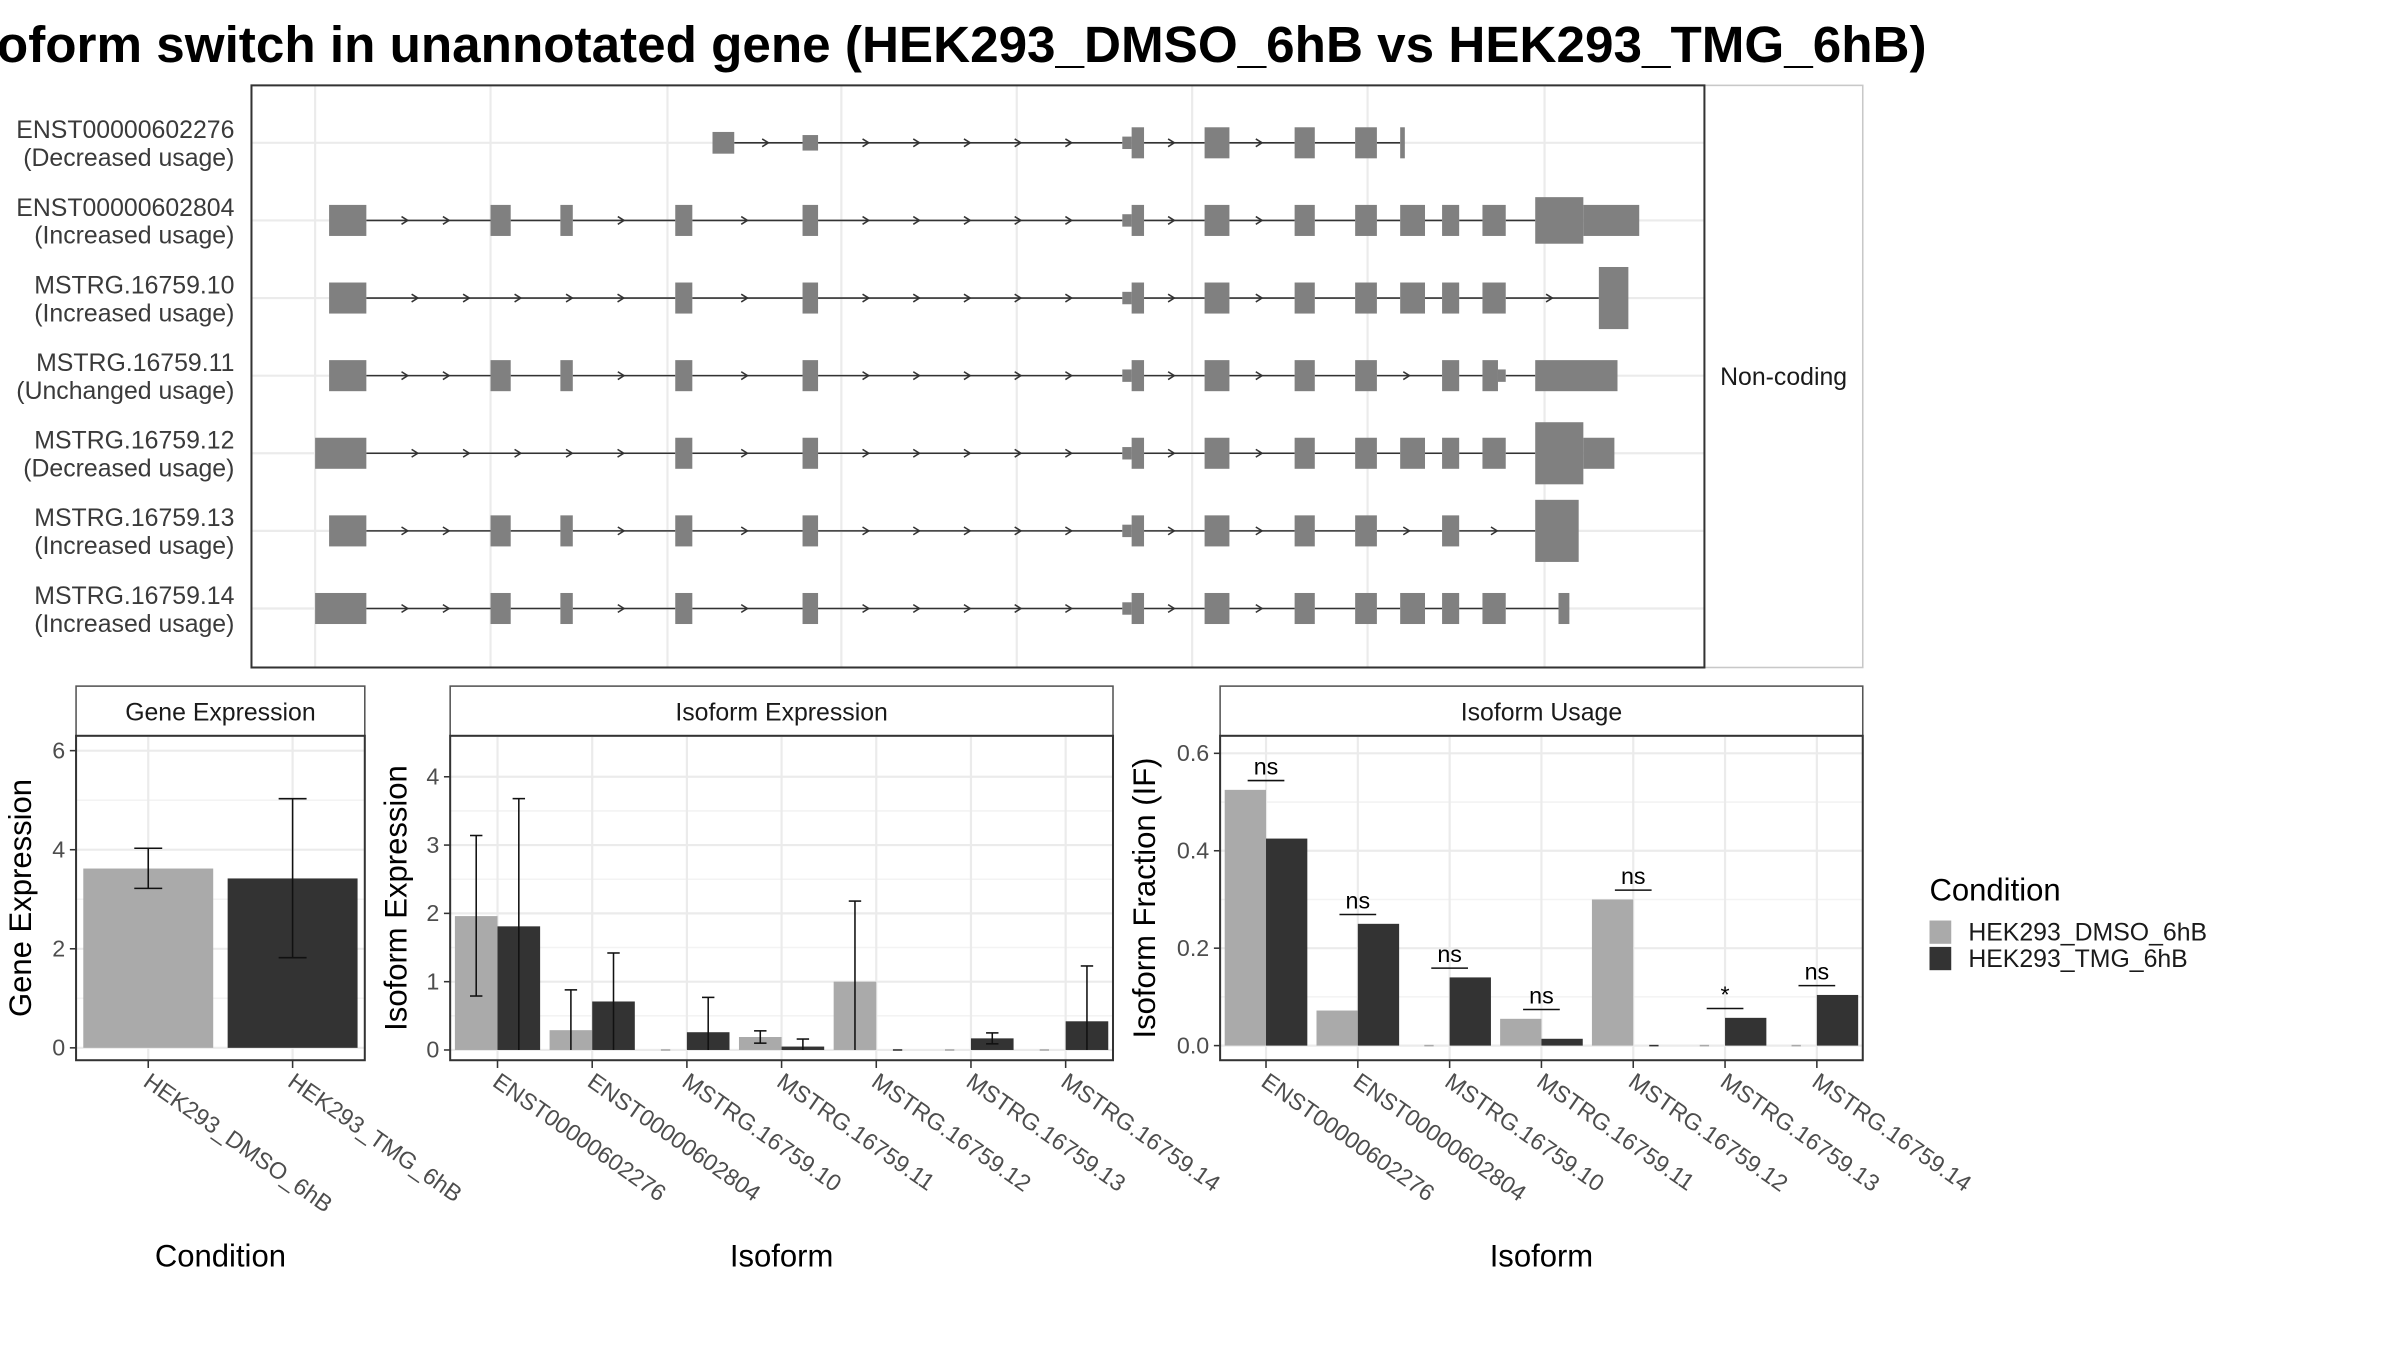 The height and width of the screenshot is (1350, 2400). What do you see at coordinates (1612, 972) in the screenshot?
I see `bar-MSTRG.16759.12-0` at bounding box center [1612, 972].